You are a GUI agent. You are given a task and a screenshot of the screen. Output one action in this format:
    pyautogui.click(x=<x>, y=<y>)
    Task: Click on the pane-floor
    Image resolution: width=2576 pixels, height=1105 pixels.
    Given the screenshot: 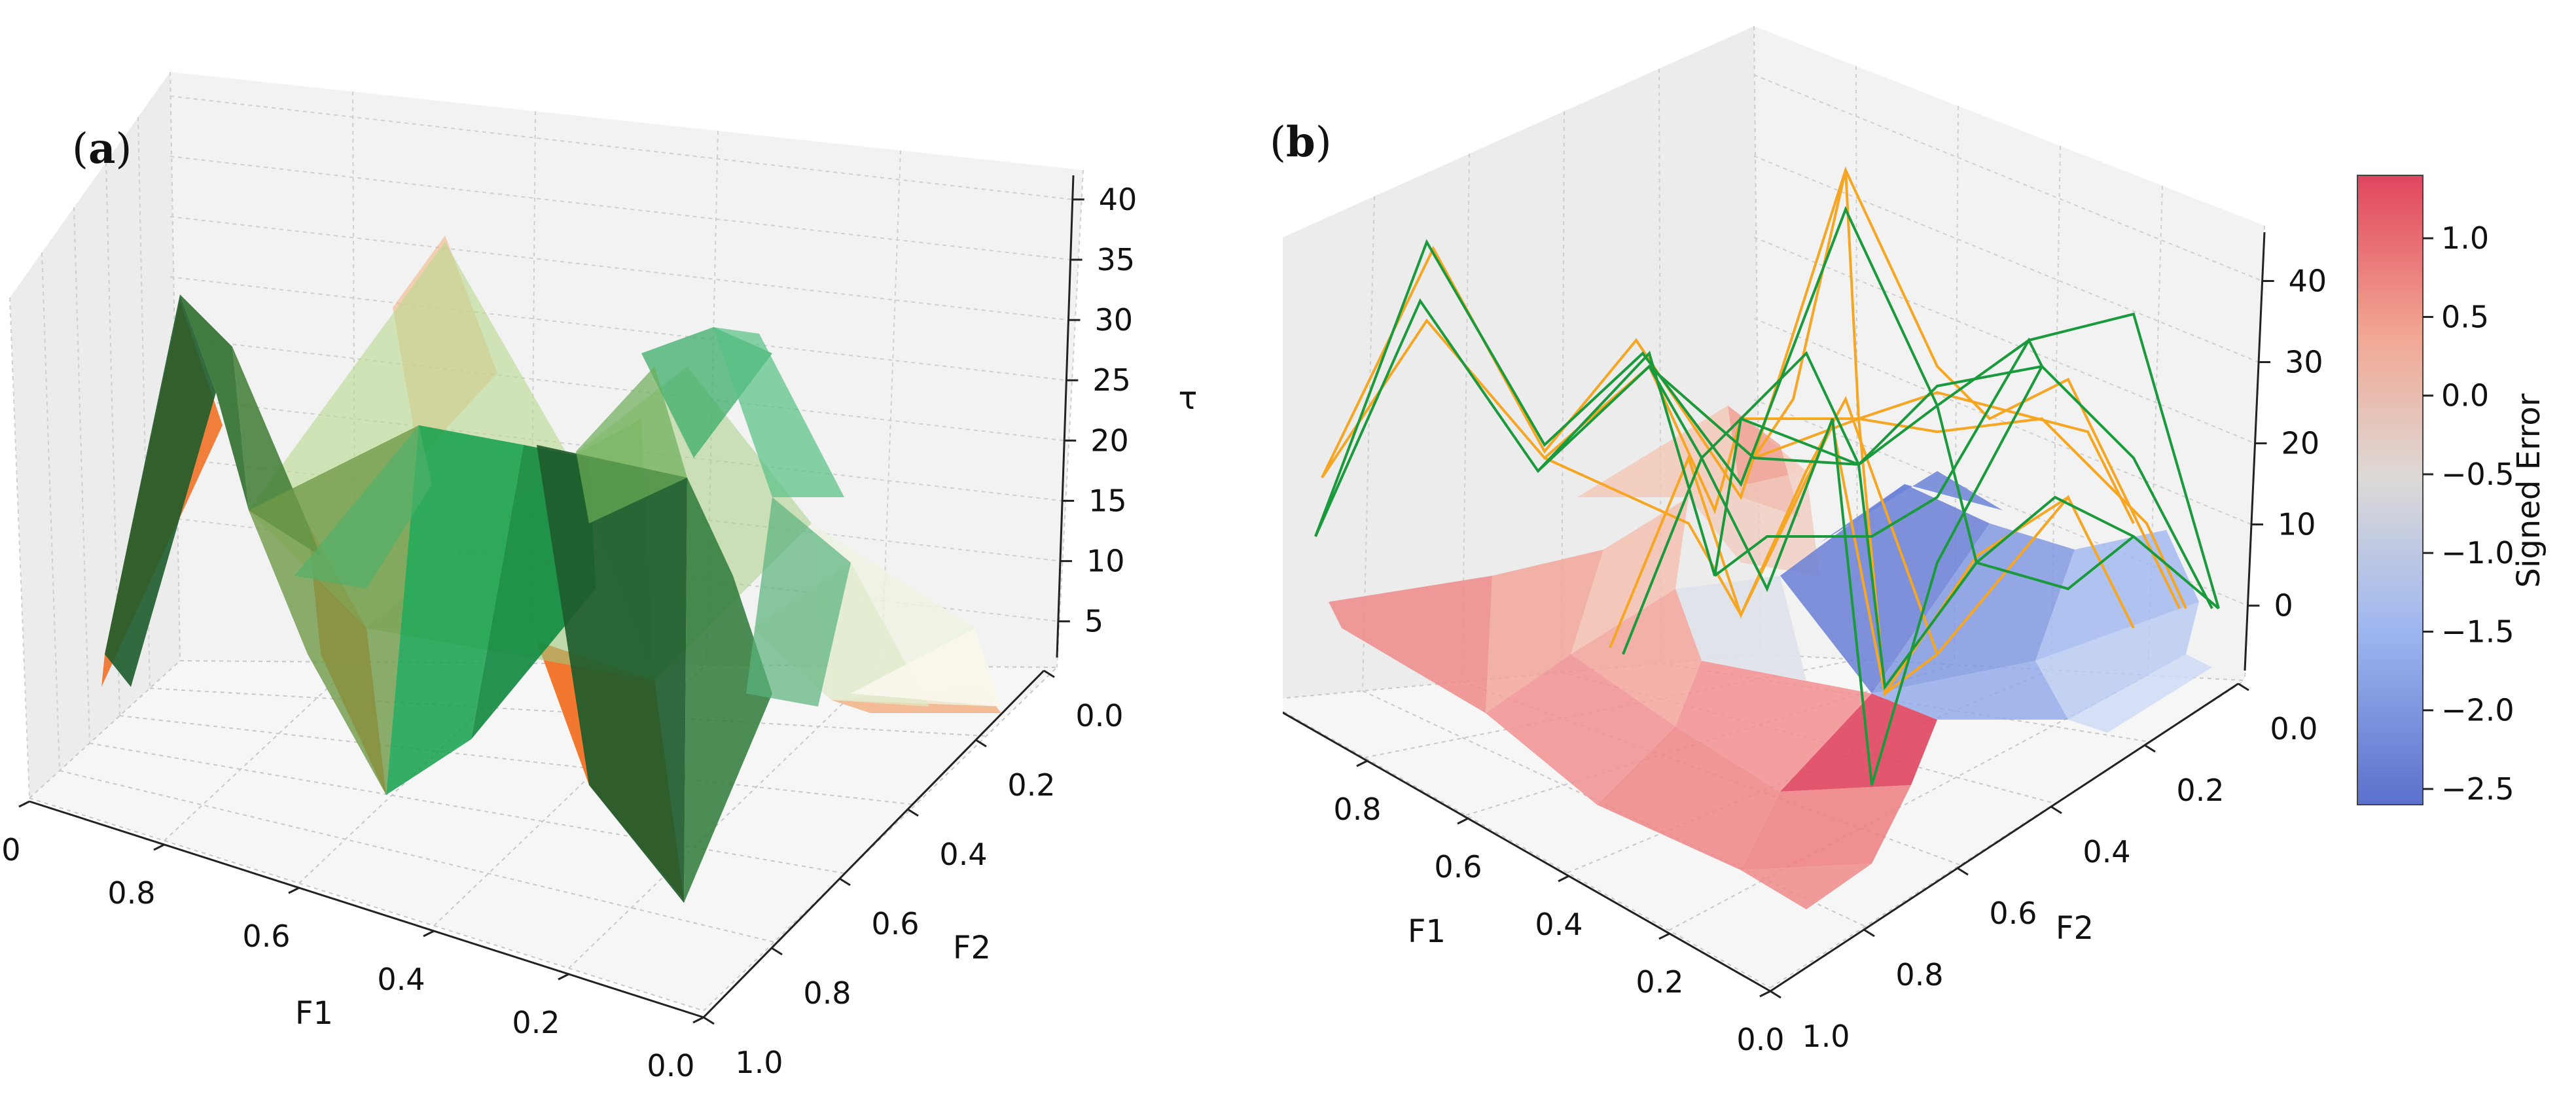 What is the action you would take?
    pyautogui.click(x=543, y=836)
    